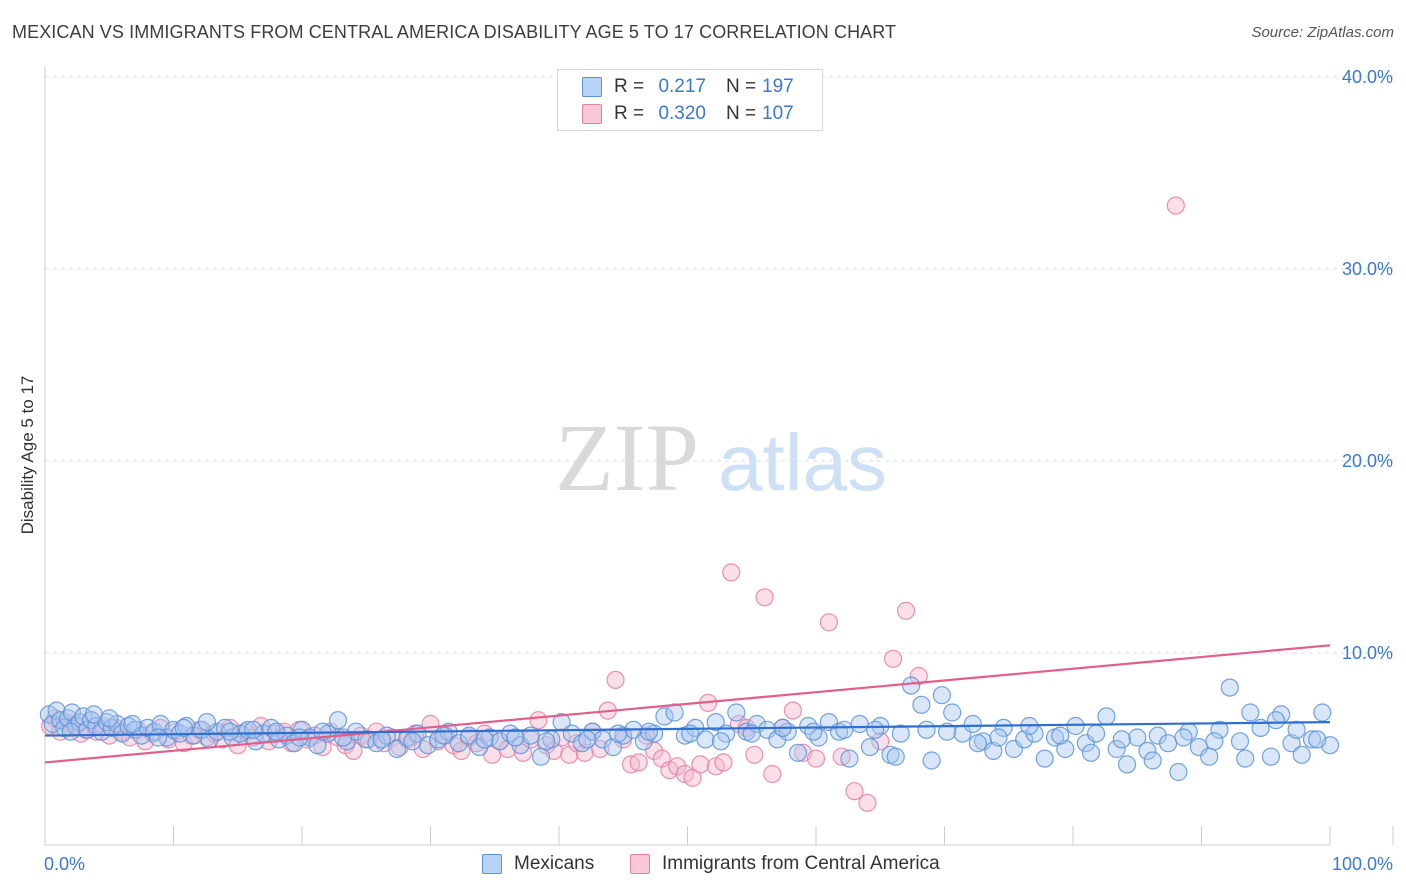  Describe the element at coordinates (1367, 653) in the screenshot. I see `y-tick-label: 10.0%` at that location.